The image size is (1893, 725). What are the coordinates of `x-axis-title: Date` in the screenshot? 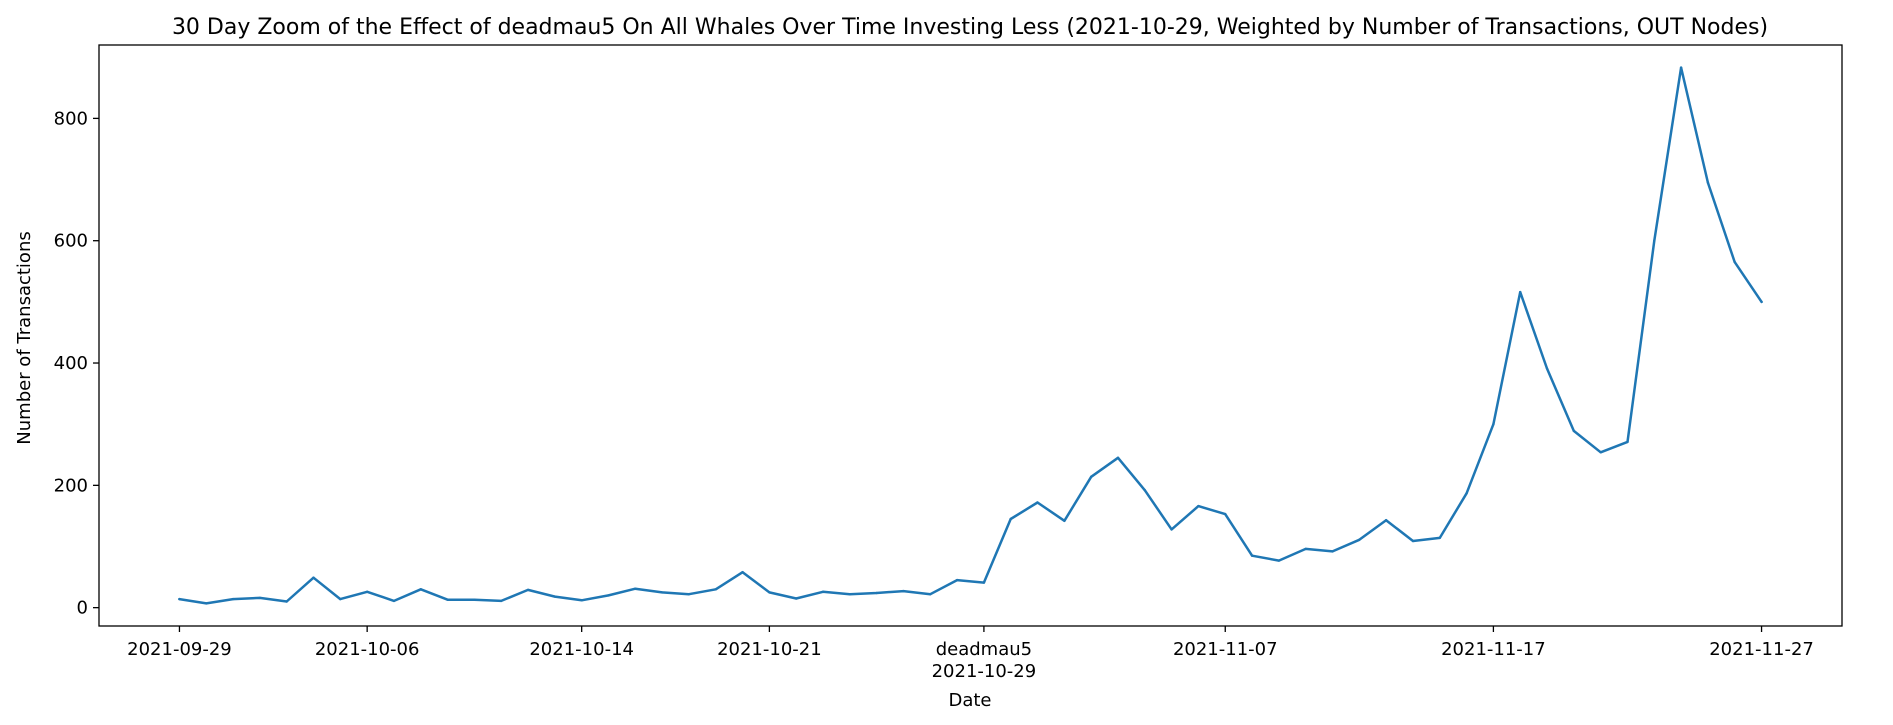 It's located at (969, 700).